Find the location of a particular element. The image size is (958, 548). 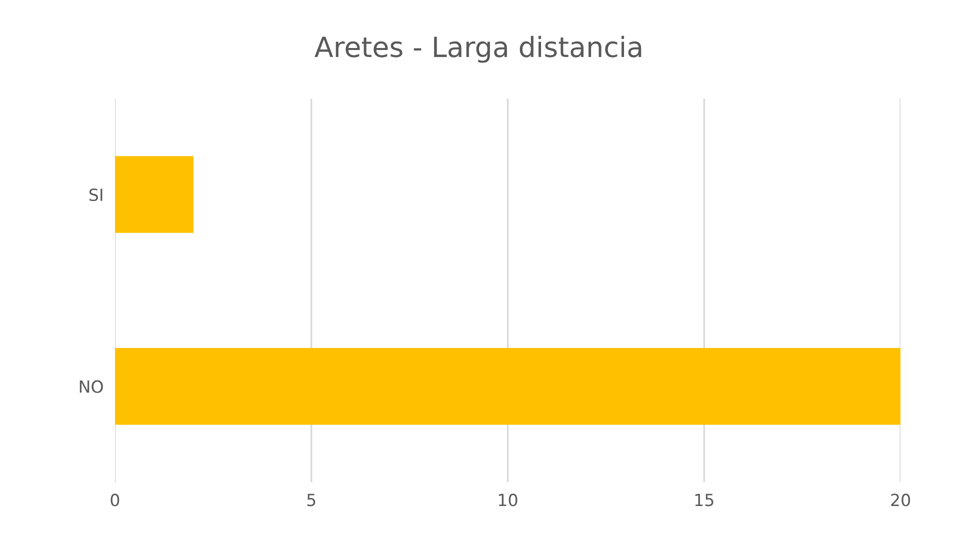

x-tick-label: 20 is located at coordinates (900, 500).